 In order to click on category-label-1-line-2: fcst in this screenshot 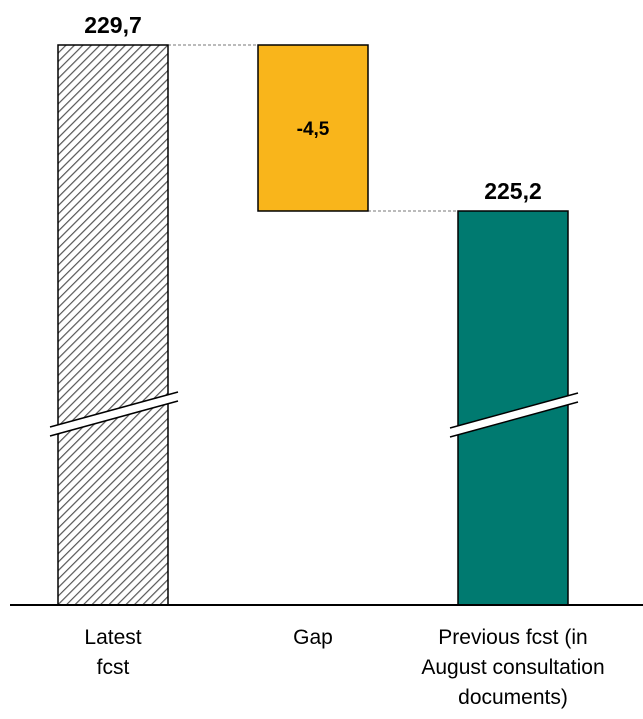, I will do `click(113, 667)`.